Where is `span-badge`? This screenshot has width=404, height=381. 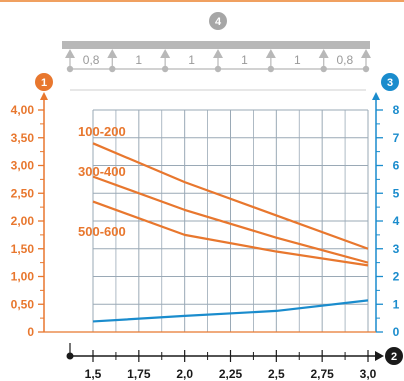 span-badge is located at coordinates (218, 21).